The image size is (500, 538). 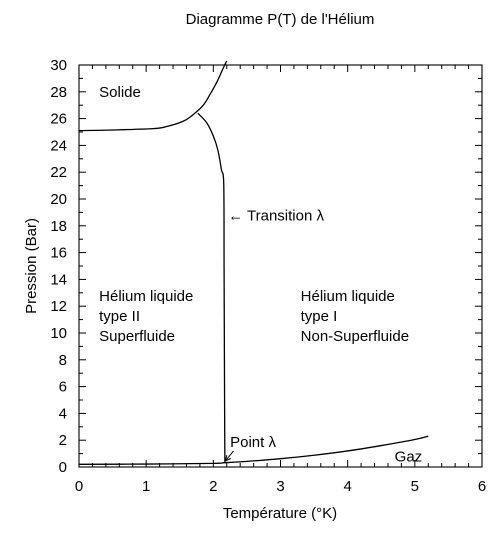 I want to click on arrow-head-point-lambda-arrow, so click(x=228, y=458).